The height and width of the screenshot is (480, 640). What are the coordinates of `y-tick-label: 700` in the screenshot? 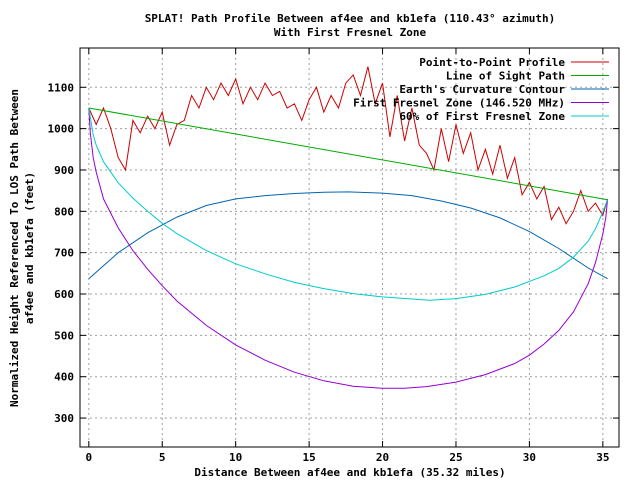 It's located at (64, 253).